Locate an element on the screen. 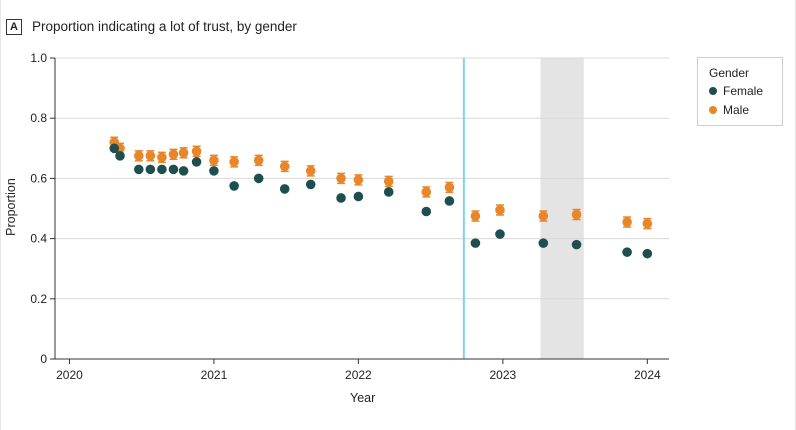 Image resolution: width=796 pixels, height=430 pixels. y-tick-label: 1.0 is located at coordinates (38, 58).